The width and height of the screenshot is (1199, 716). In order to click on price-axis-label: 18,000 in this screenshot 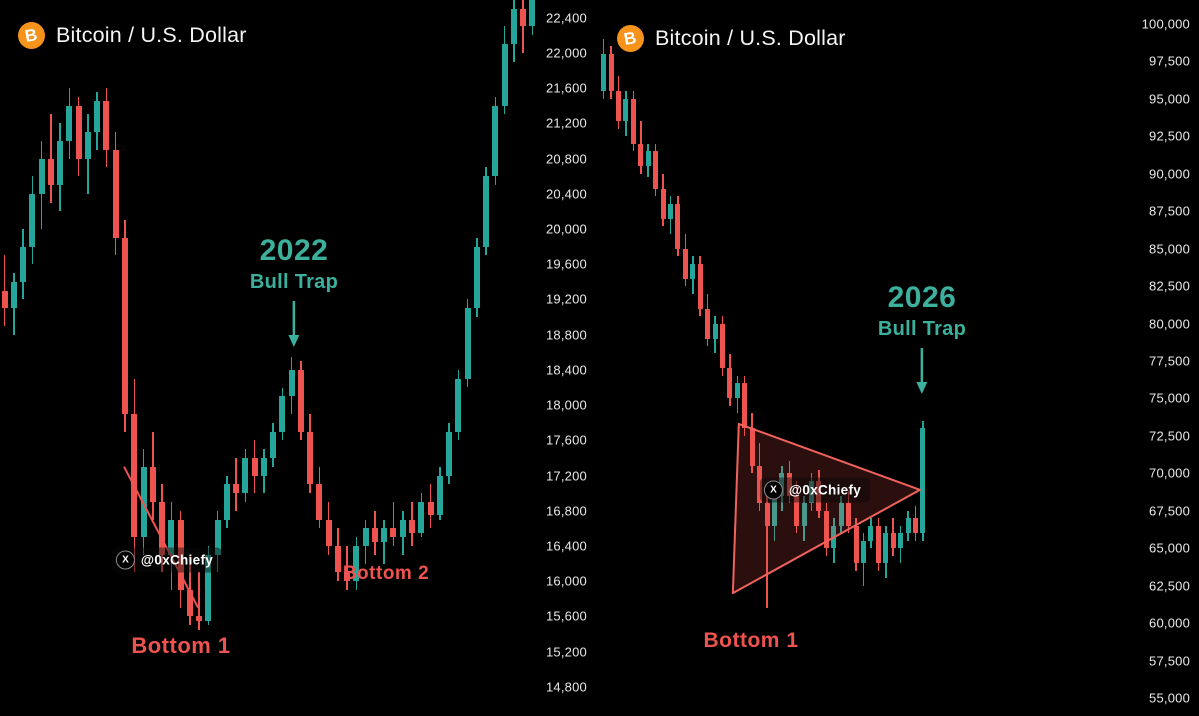, I will do `click(566, 405)`.